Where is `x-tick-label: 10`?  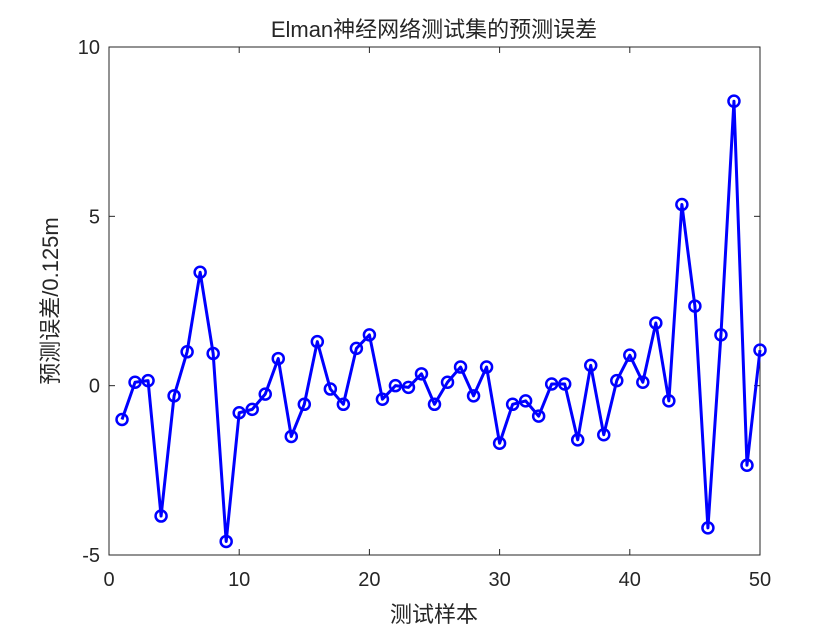
x-tick-label: 10 is located at coordinates (239, 580).